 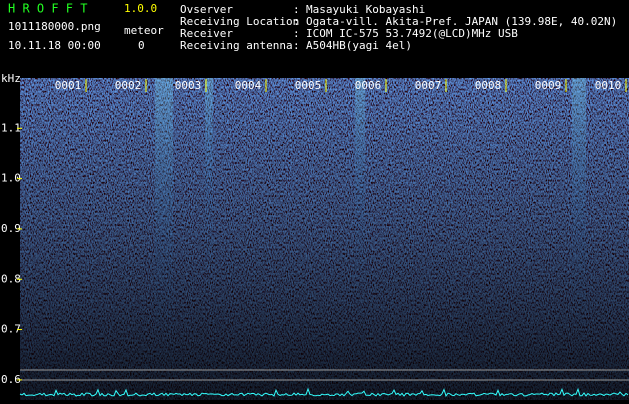 What do you see at coordinates (11, 78) in the screenshot?
I see `y-unit: kHz` at bounding box center [11, 78].